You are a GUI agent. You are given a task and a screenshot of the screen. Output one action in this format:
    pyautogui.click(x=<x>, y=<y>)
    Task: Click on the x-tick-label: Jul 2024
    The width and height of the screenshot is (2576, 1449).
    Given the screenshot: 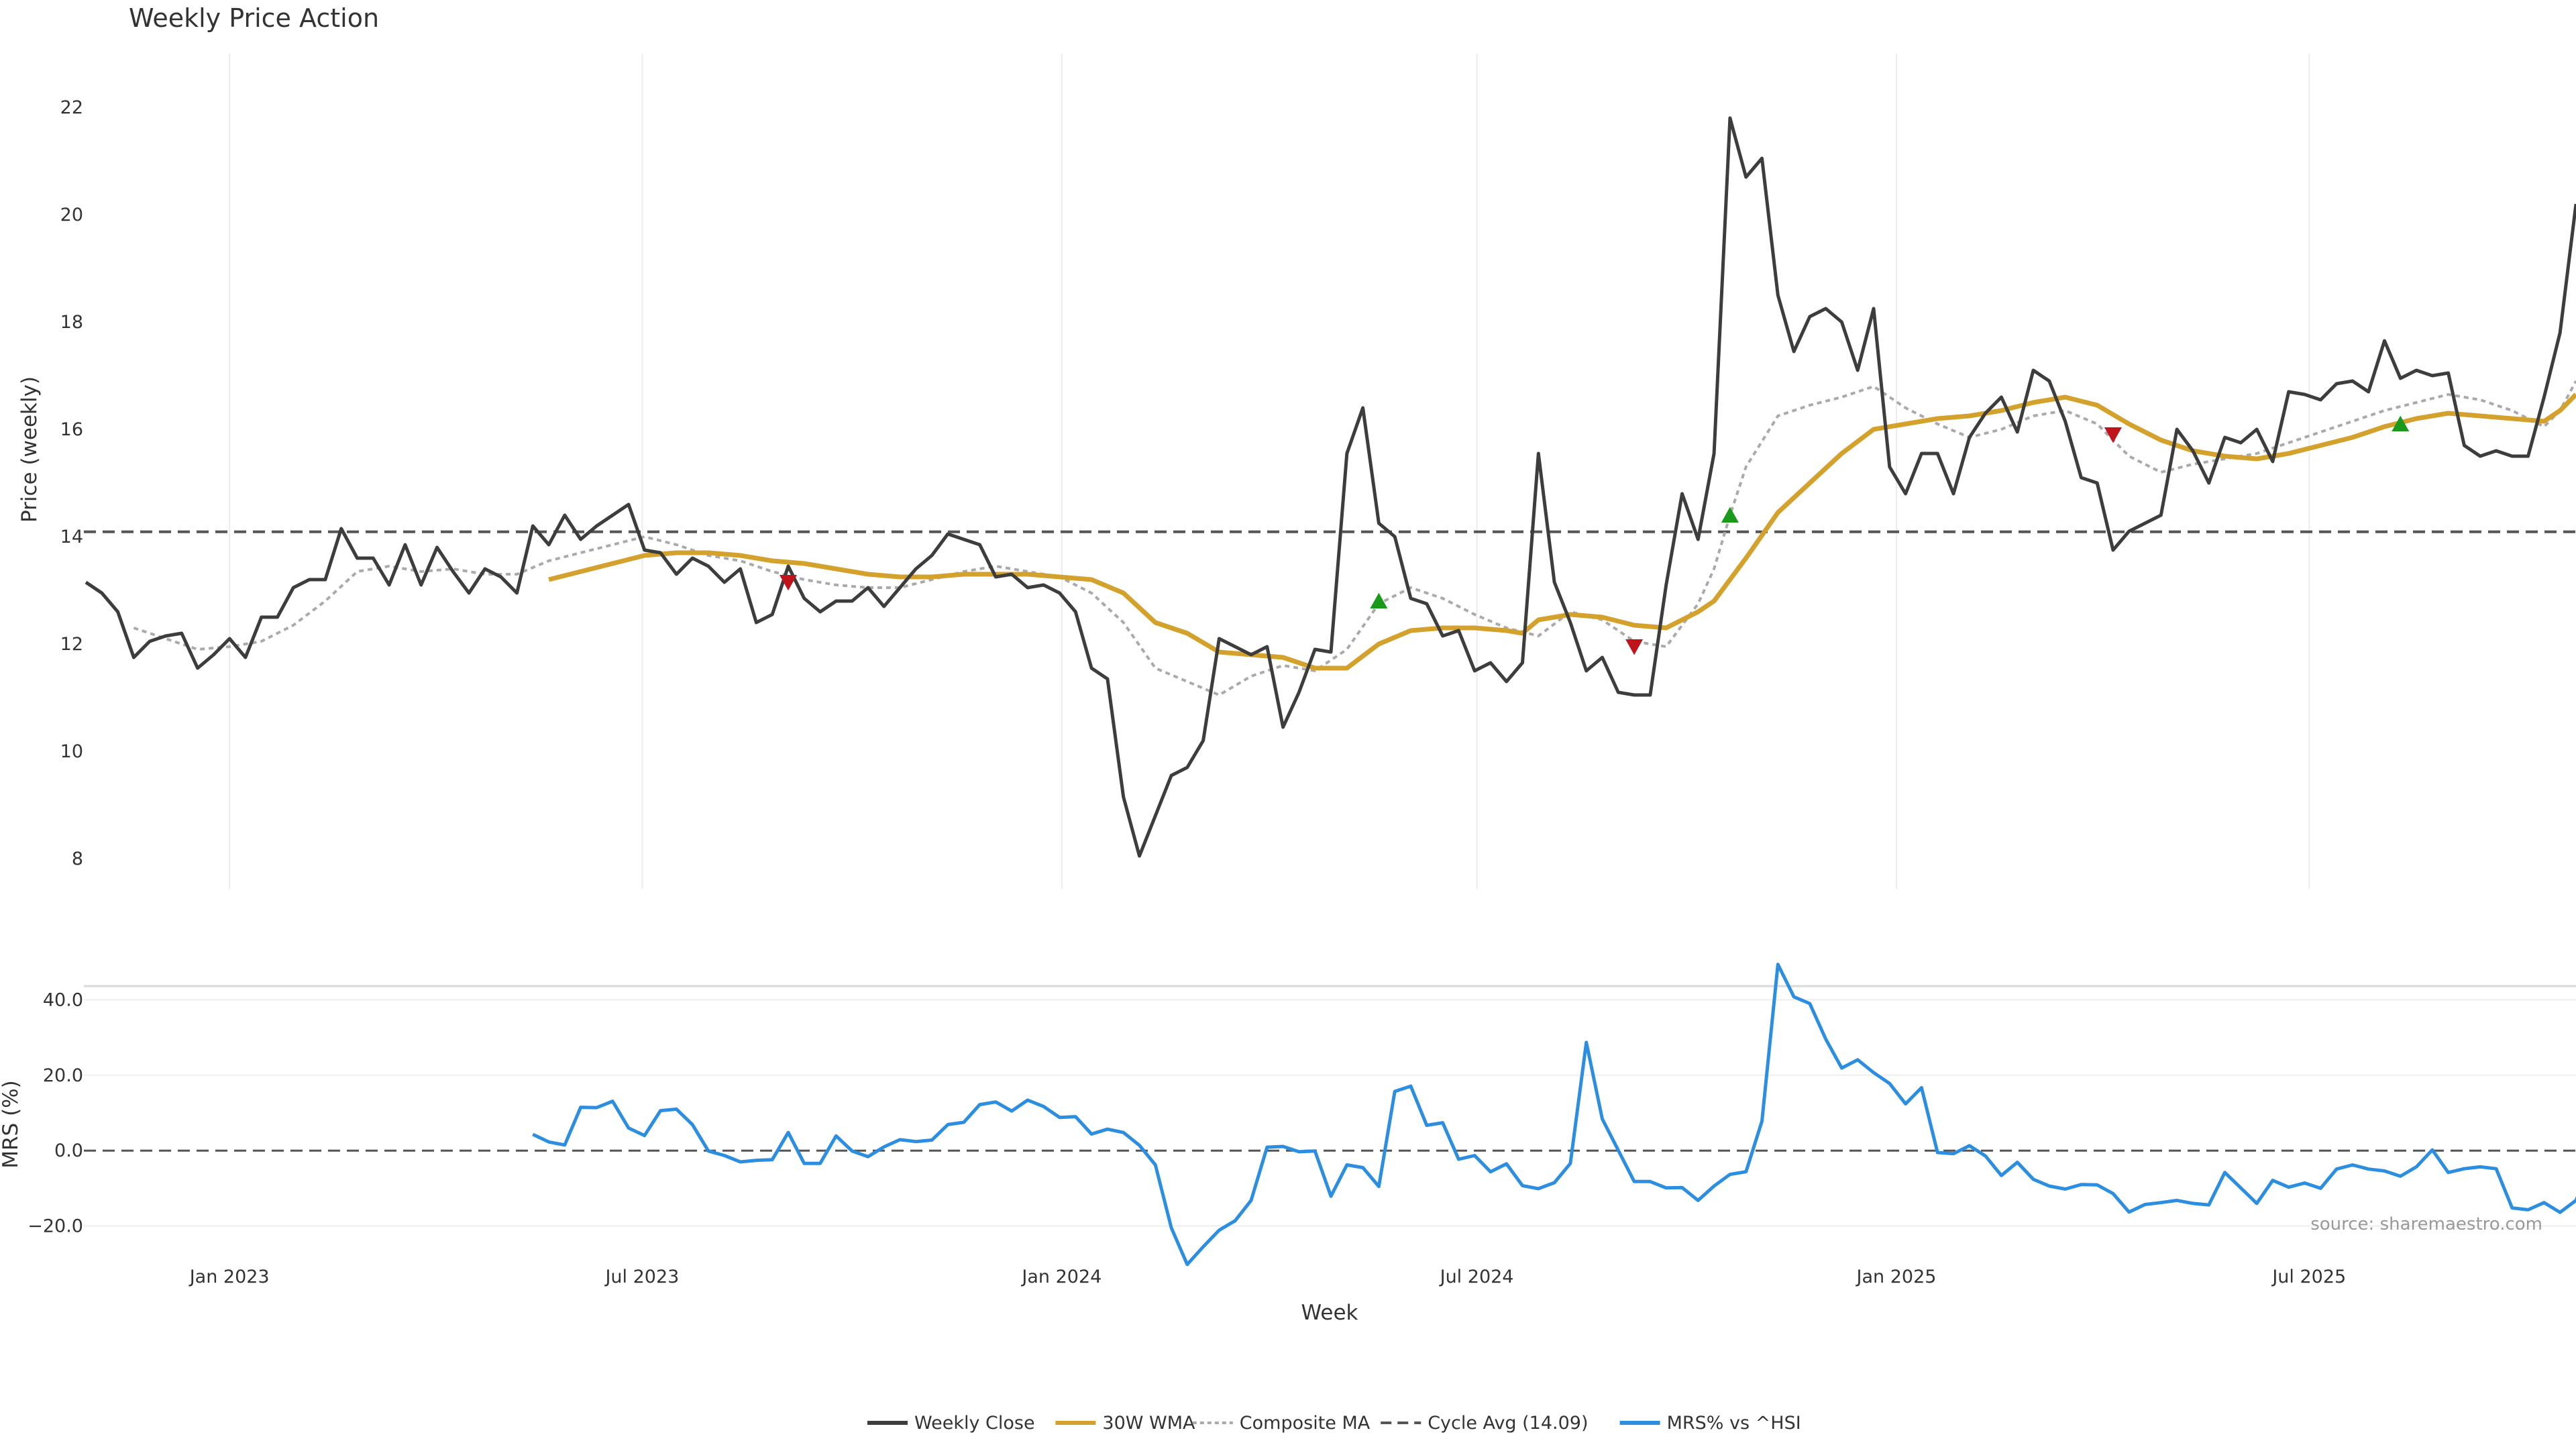 What is the action you would take?
    pyautogui.click(x=1476, y=1277)
    